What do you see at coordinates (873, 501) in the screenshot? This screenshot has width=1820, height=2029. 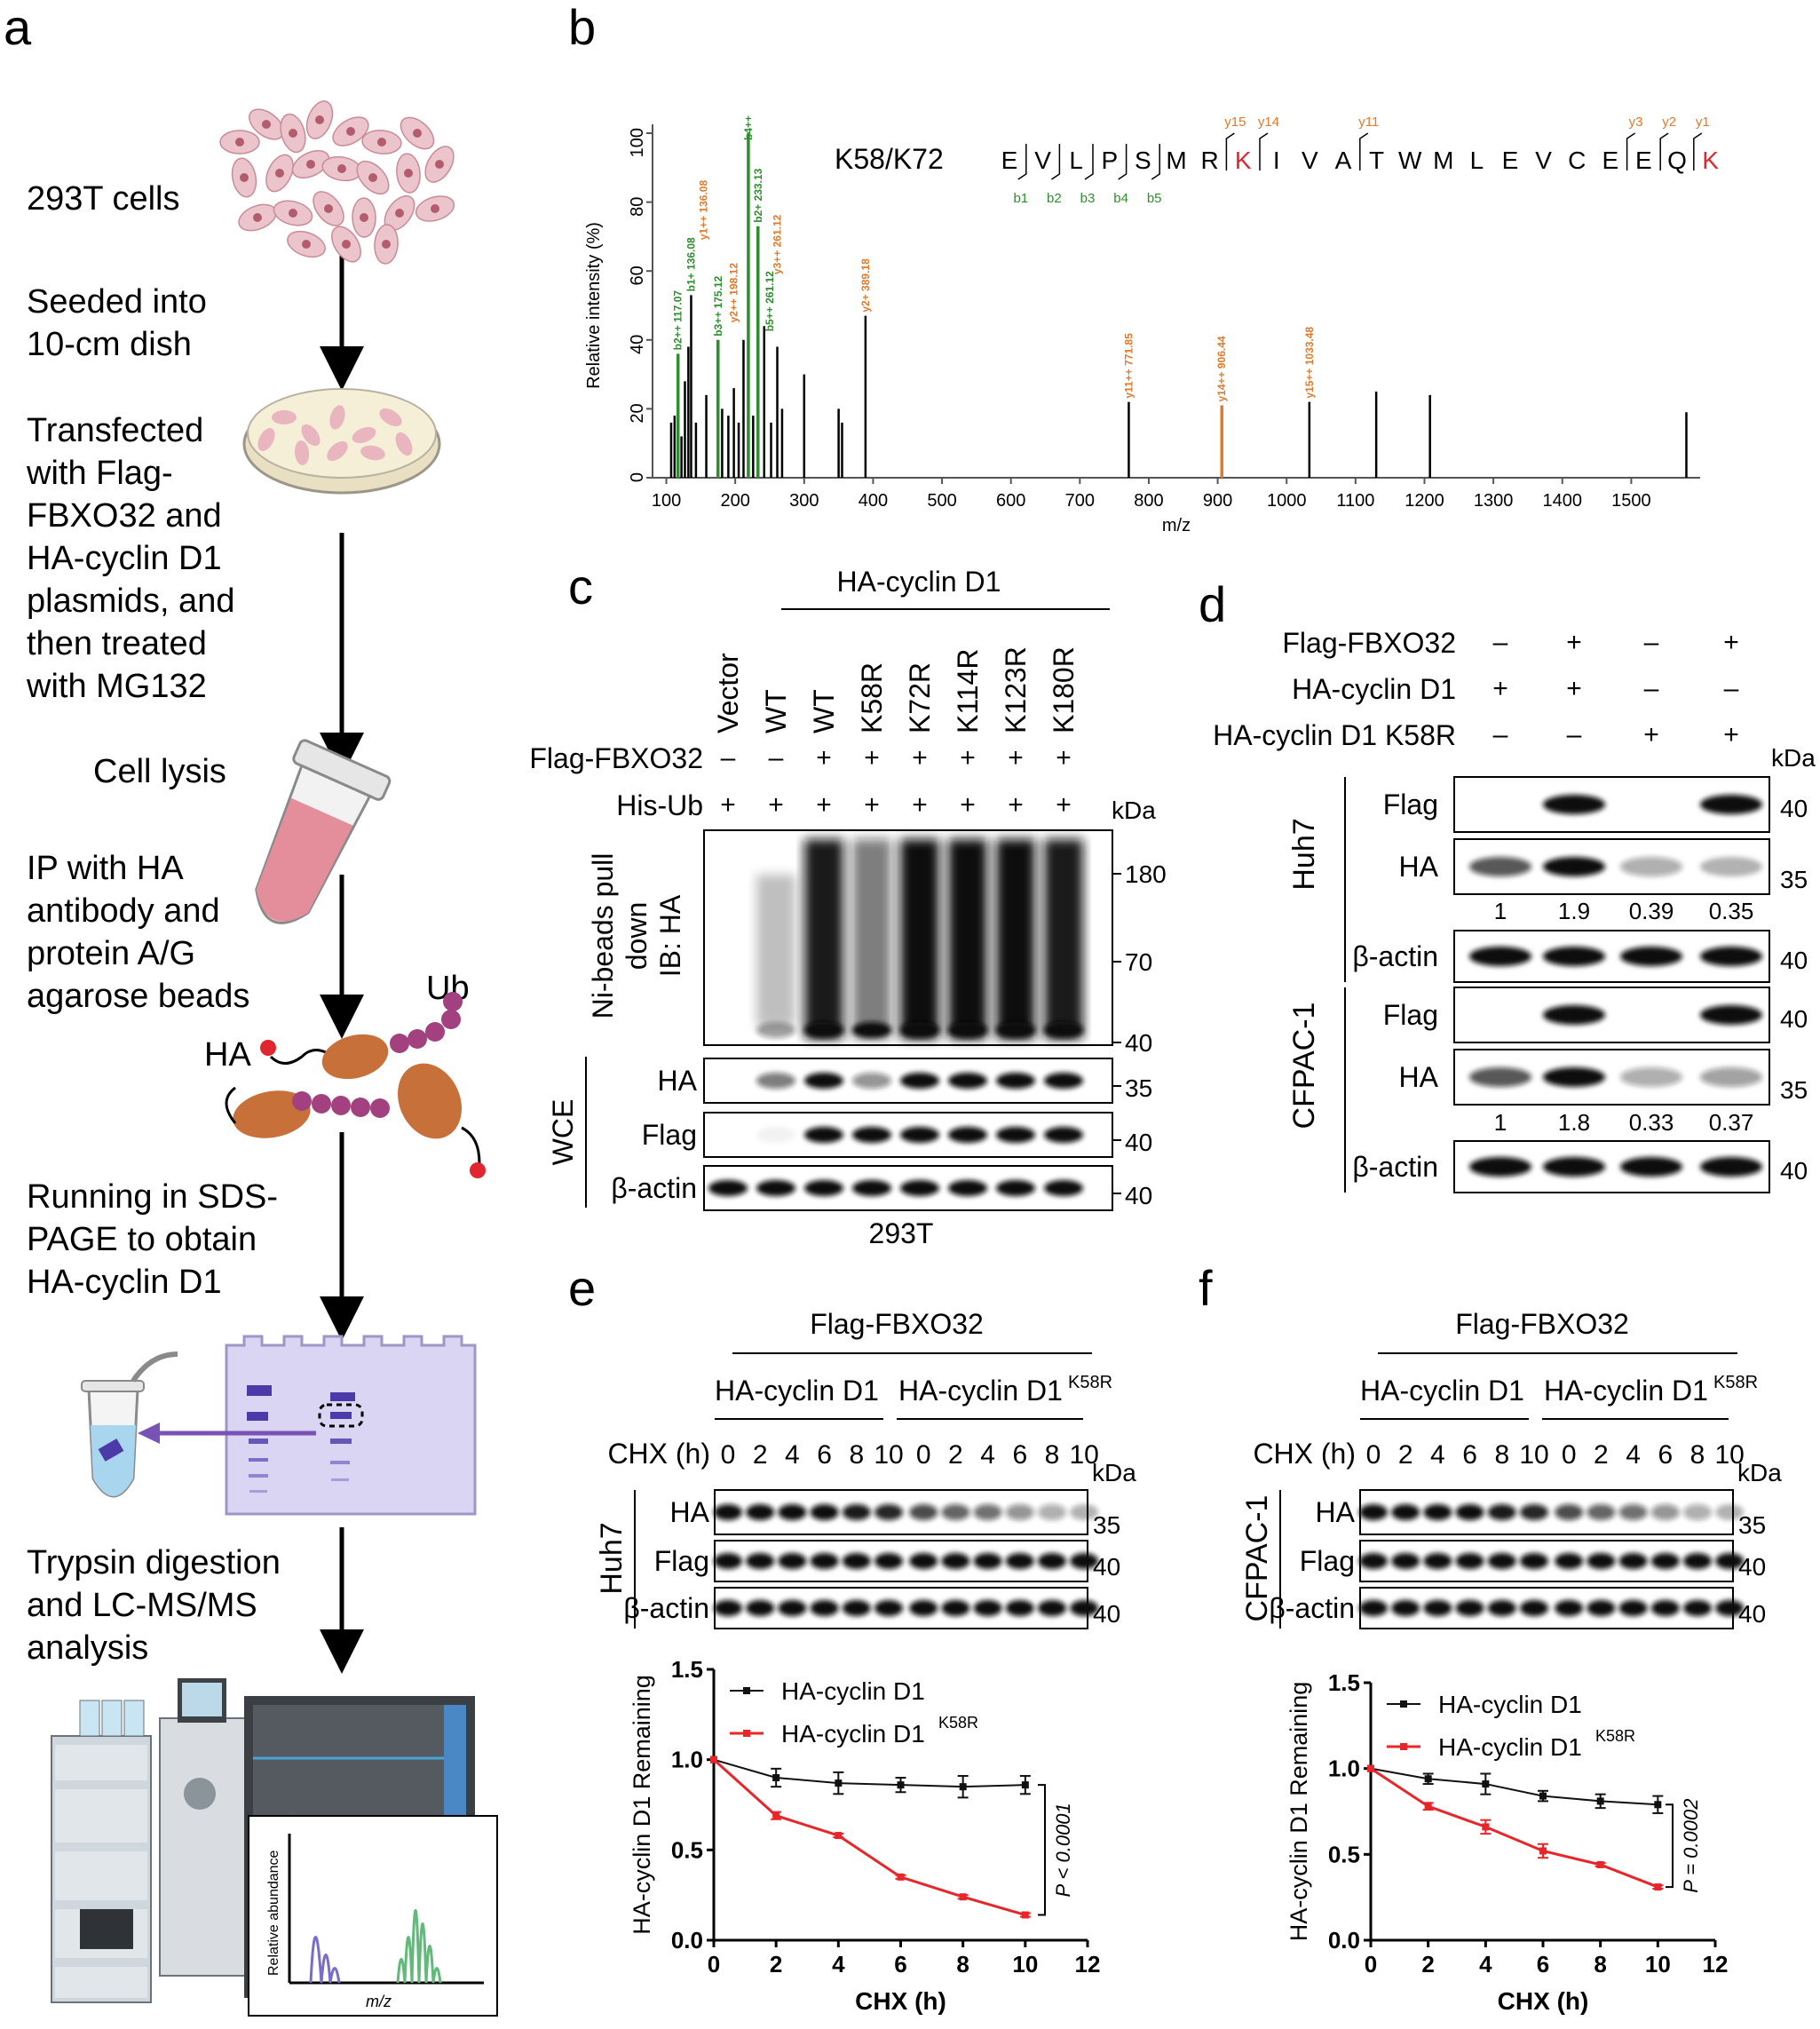 I see `x-tick-label: 400` at bounding box center [873, 501].